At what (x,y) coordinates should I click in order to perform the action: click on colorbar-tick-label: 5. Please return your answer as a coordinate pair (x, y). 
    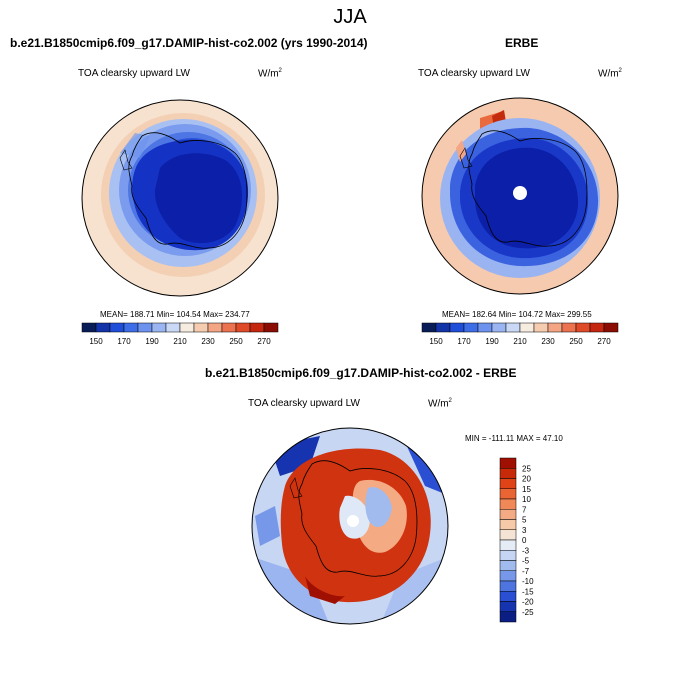
    Looking at the image, I should click on (524, 520).